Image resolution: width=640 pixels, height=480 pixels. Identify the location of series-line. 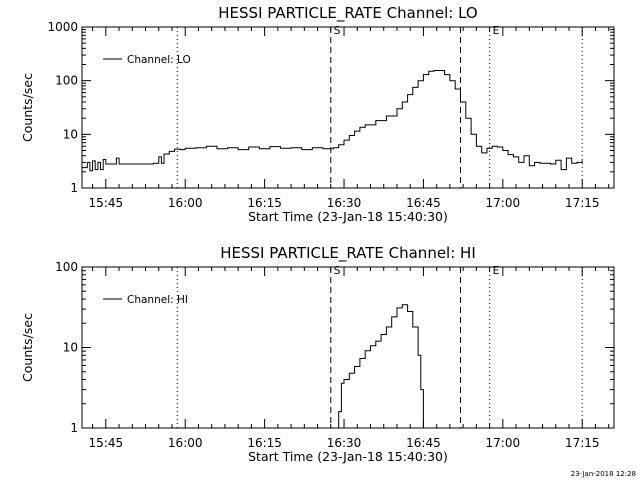
(380, 366).